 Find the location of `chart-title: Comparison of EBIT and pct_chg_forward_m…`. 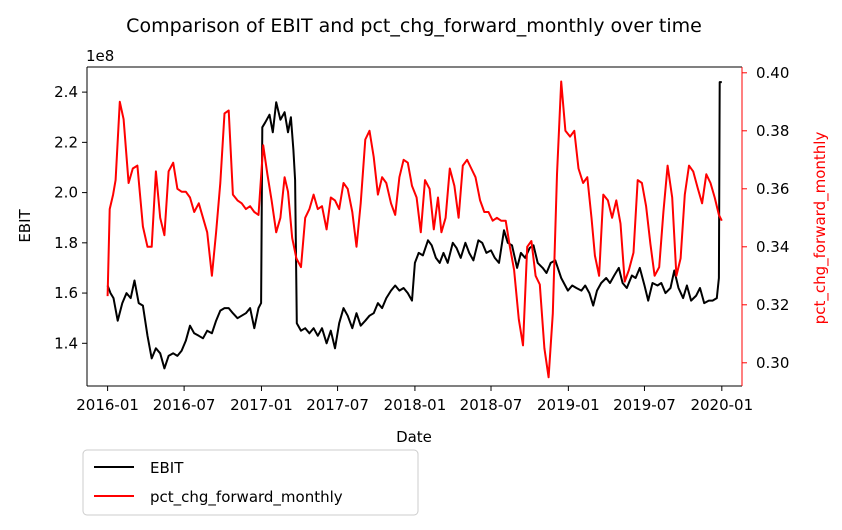

chart-title: Comparison of EBIT and pct_chg_forward_m… is located at coordinates (414, 26).